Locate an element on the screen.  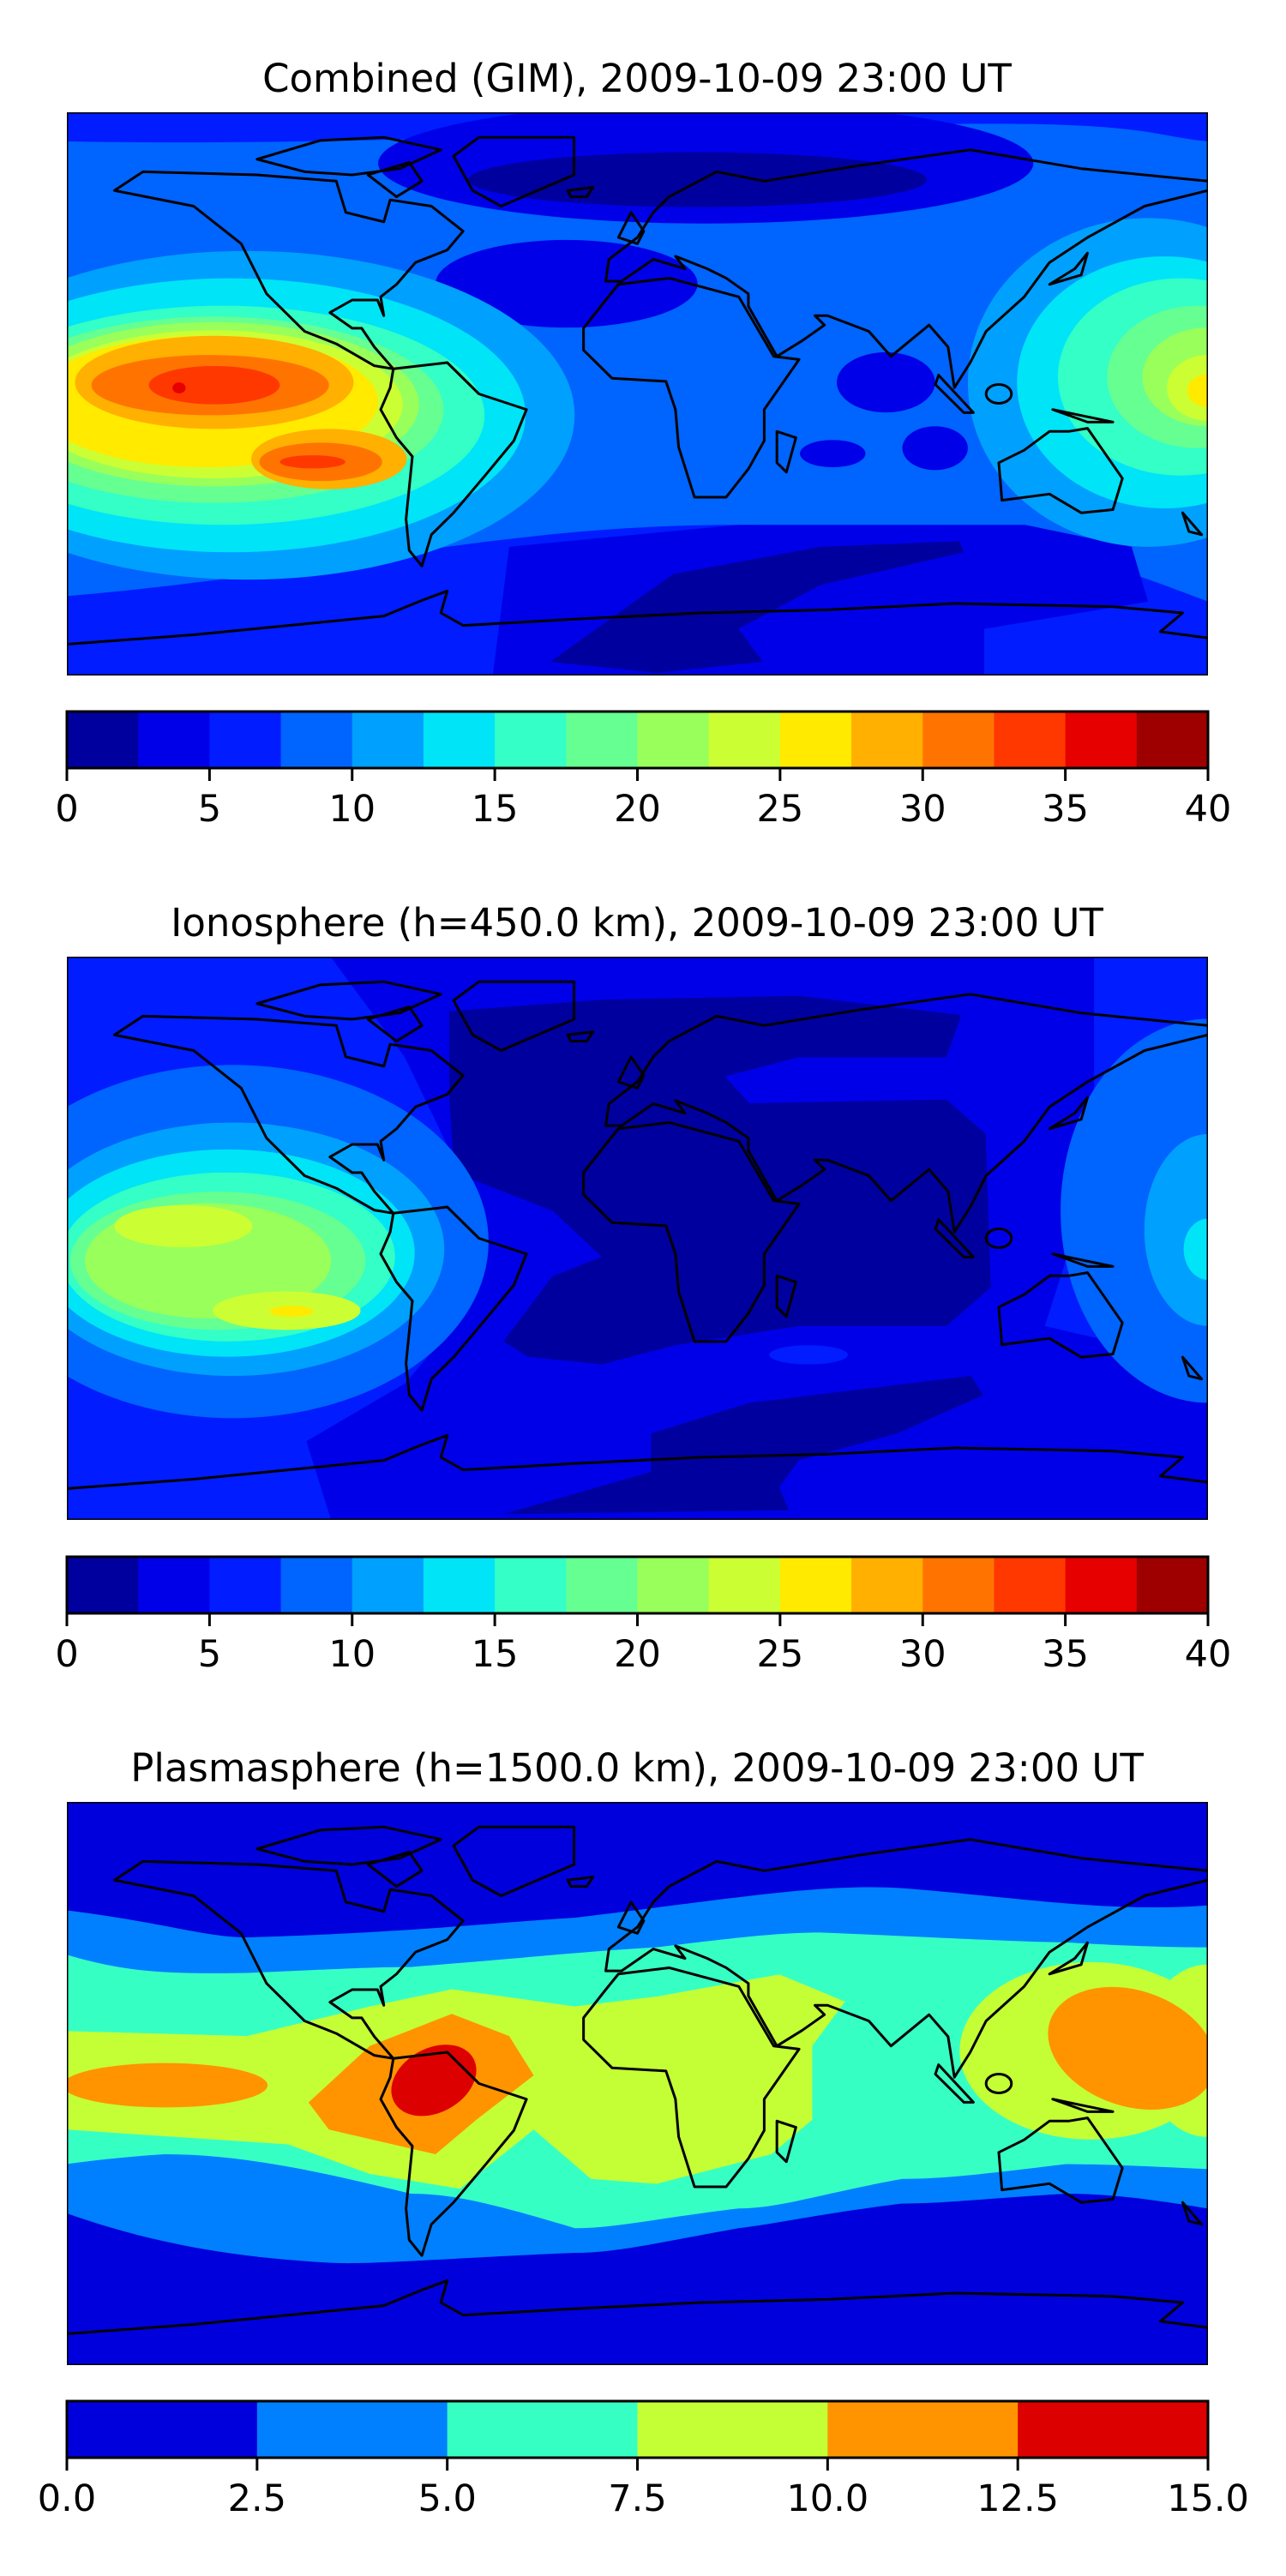
colorbar-tick-label: 10.0 is located at coordinates (827, 2498).